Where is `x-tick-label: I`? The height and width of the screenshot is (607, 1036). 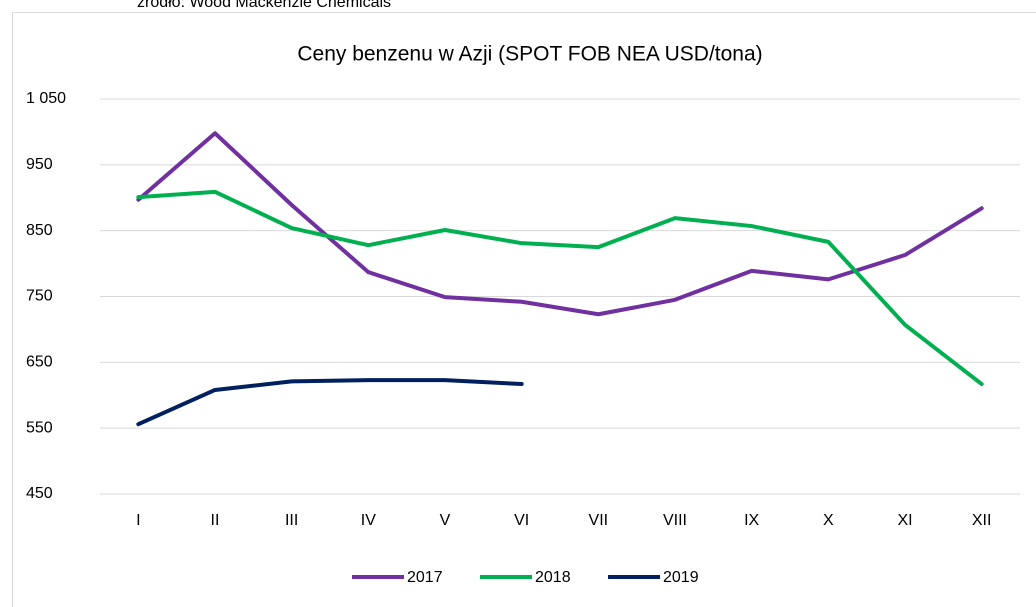
x-tick-label: I is located at coordinates (138, 520).